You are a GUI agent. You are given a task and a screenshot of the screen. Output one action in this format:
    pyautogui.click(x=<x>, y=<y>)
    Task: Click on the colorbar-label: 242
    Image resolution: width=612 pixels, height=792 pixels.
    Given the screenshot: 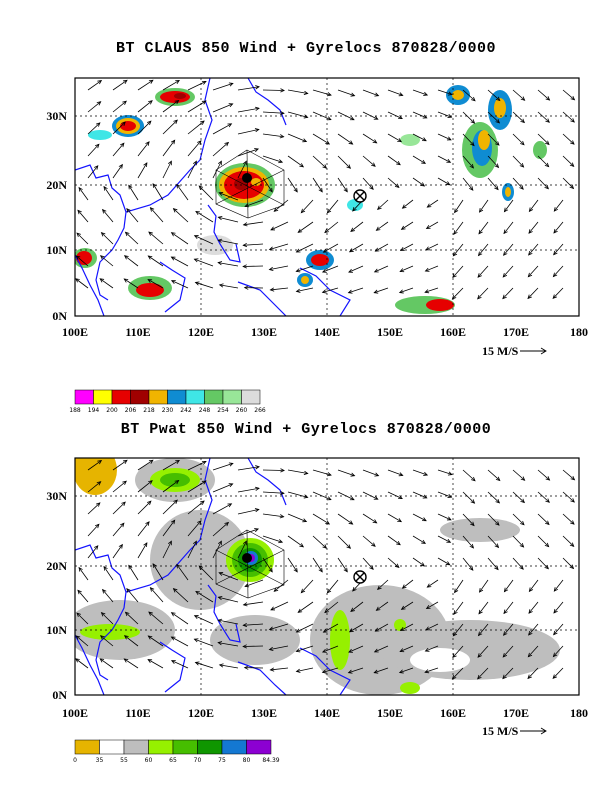 What is the action you would take?
    pyautogui.click(x=186, y=410)
    